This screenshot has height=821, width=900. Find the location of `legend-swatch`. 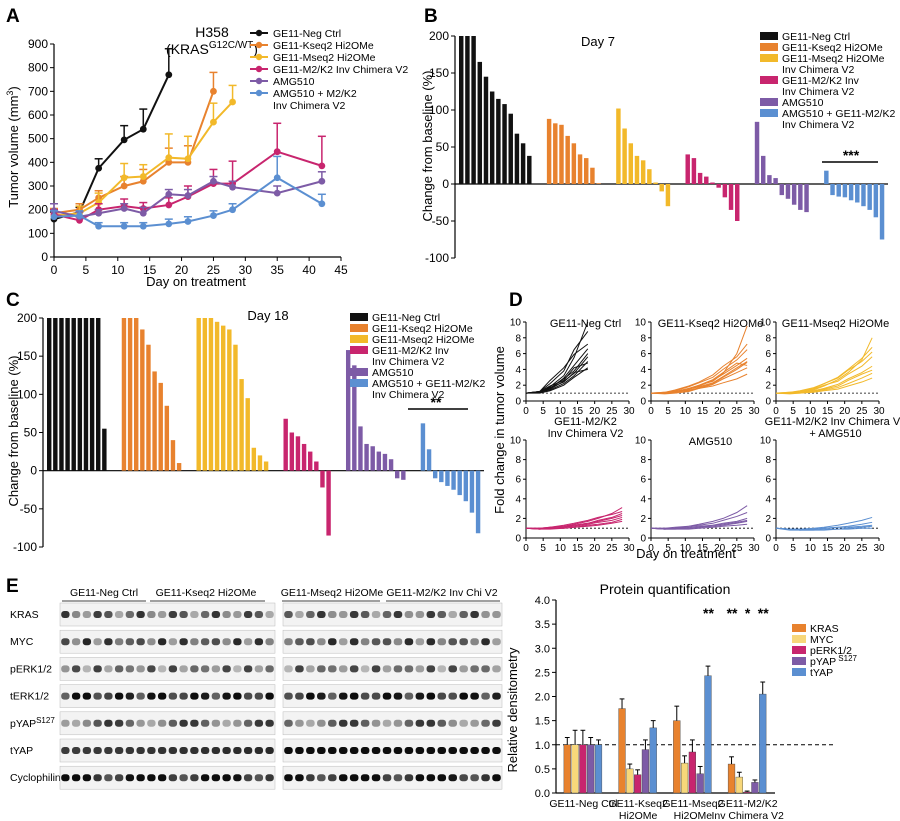

legend-swatch is located at coordinates (359, 317).